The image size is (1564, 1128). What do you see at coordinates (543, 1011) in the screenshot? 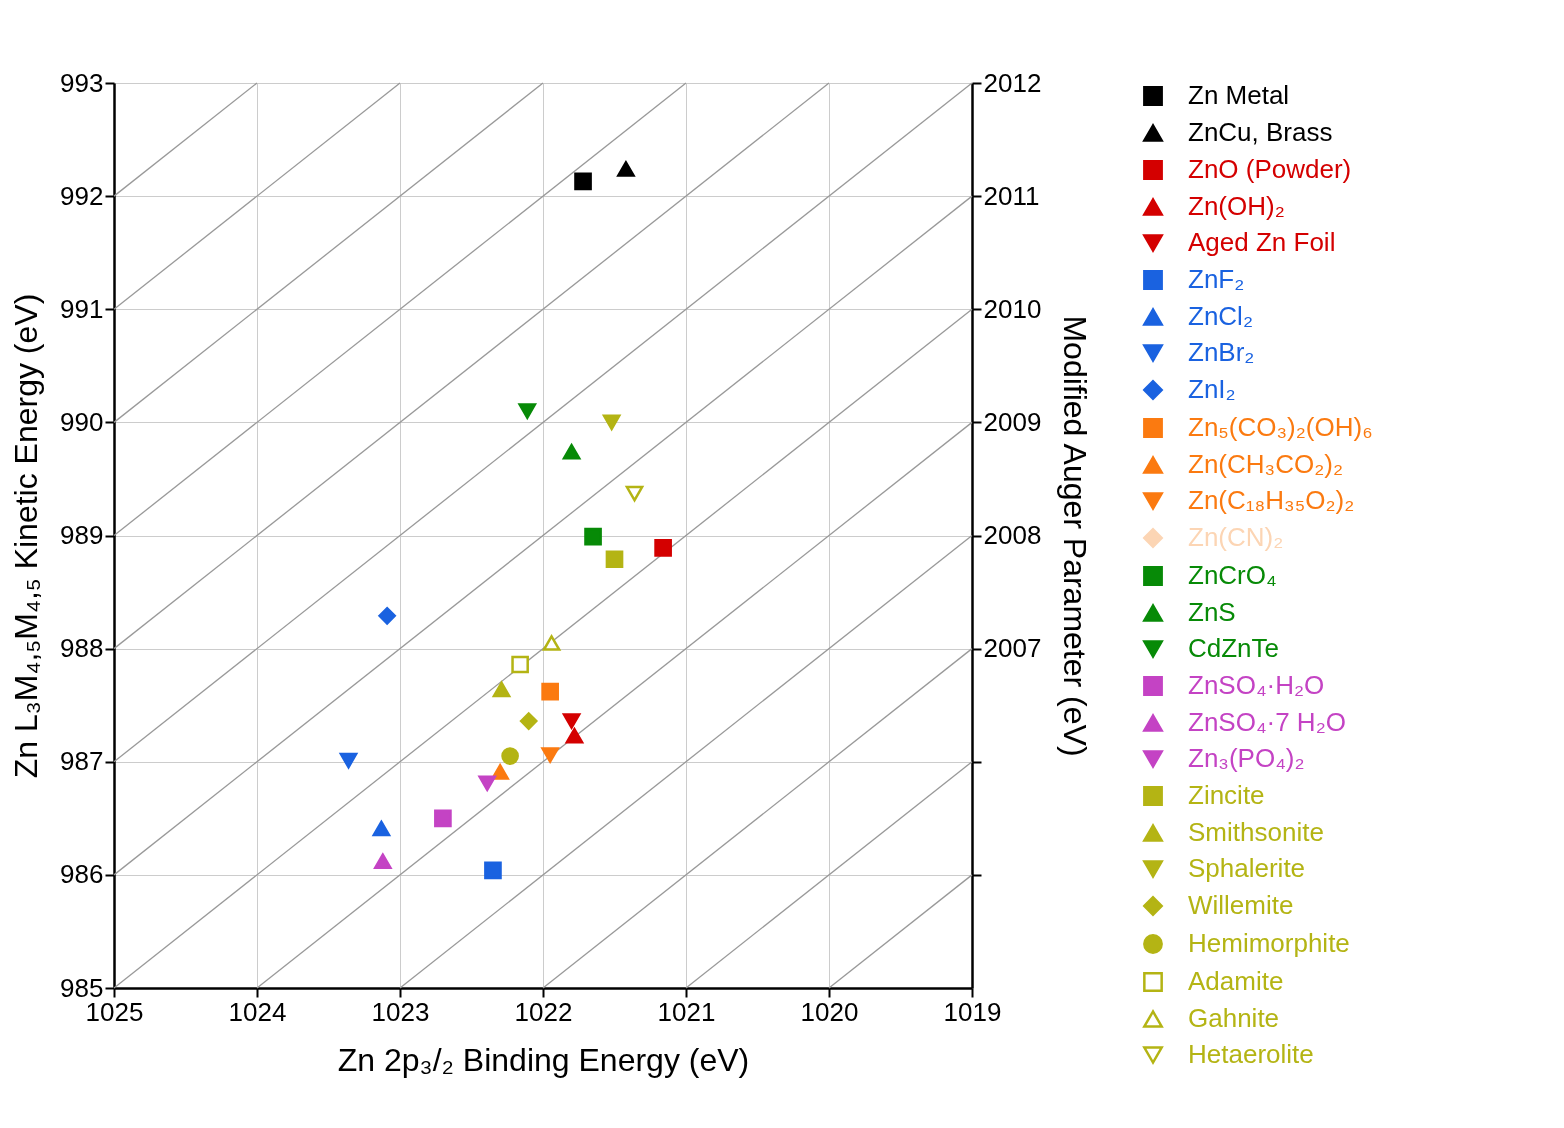
I see `x-tick-label: 1022` at bounding box center [543, 1011].